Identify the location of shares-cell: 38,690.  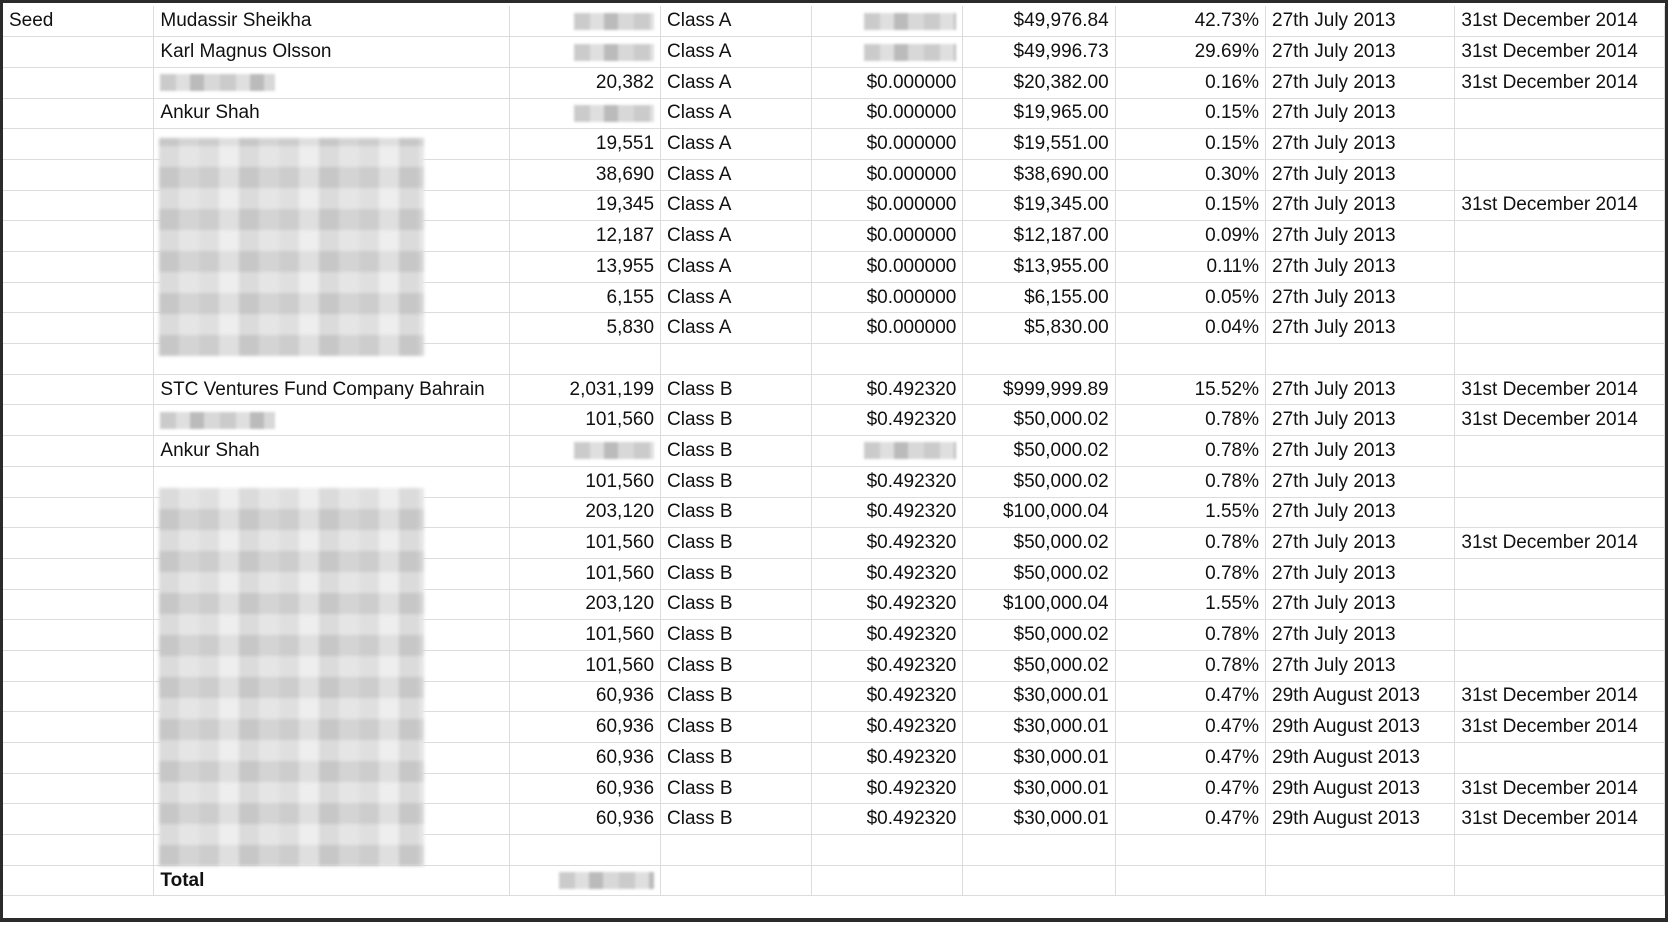
(585, 175).